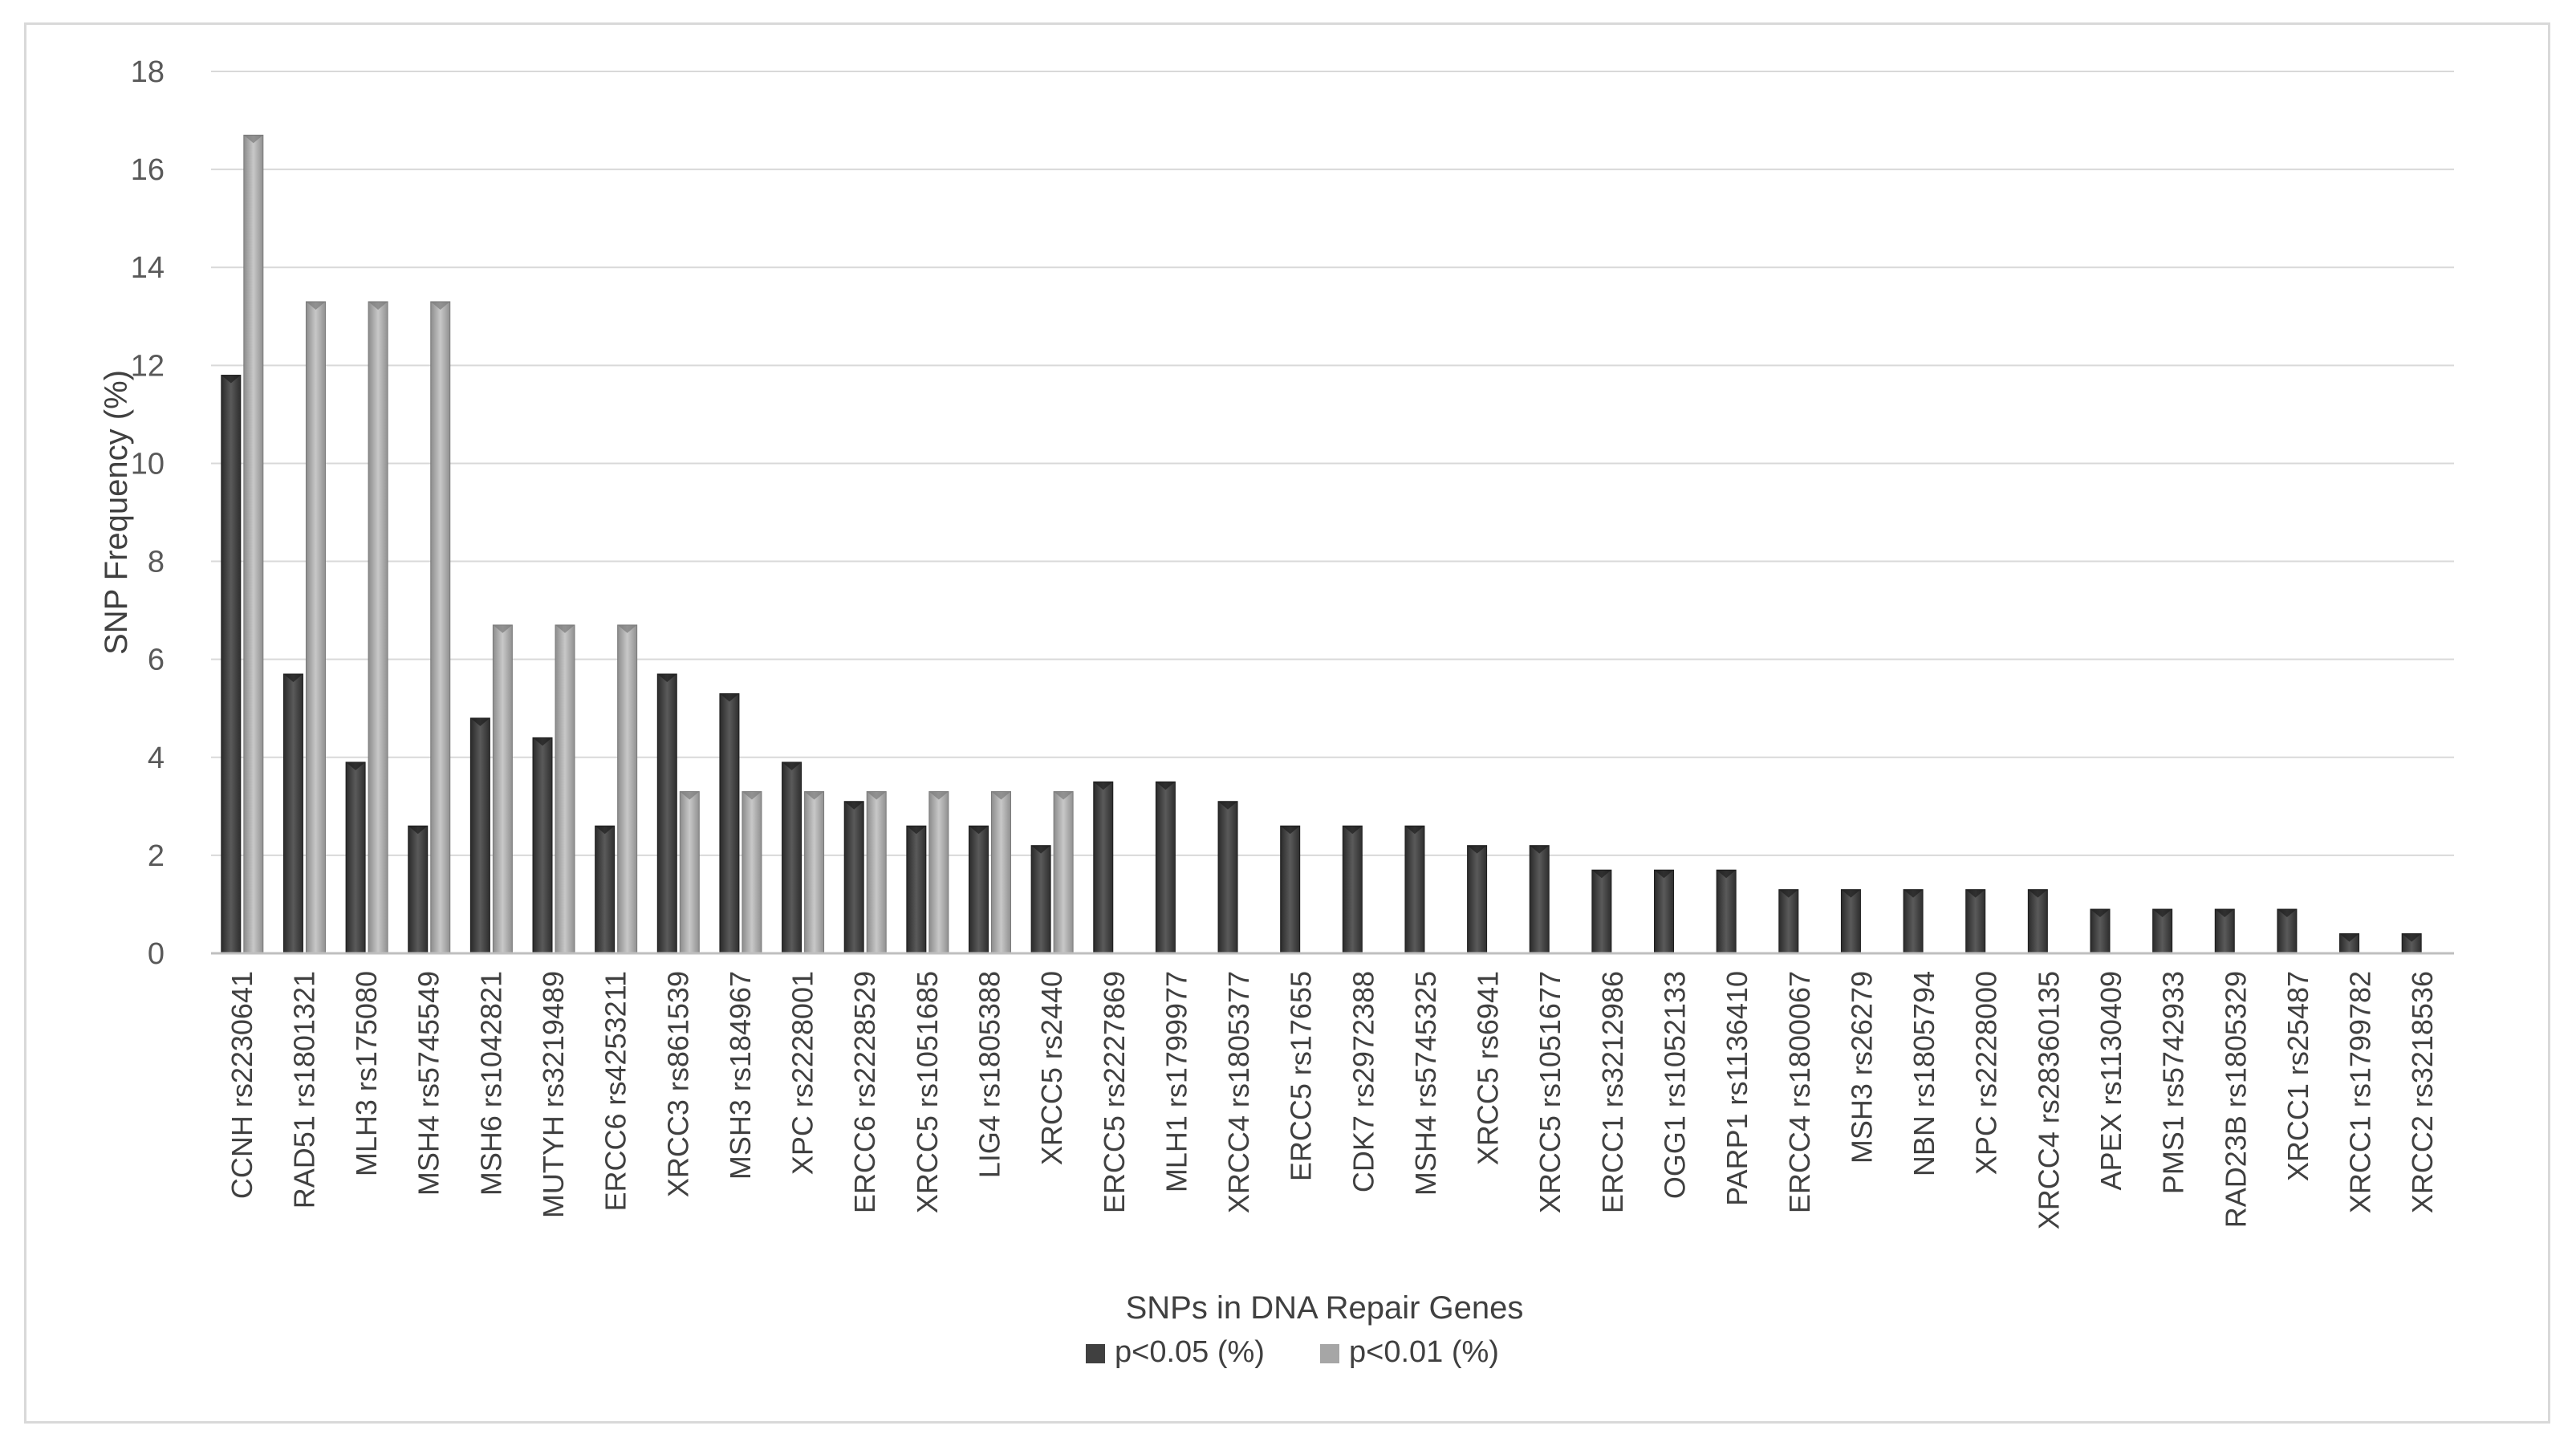  I want to click on x-tick-label: MLH3 rs175080, so click(367, 1073).